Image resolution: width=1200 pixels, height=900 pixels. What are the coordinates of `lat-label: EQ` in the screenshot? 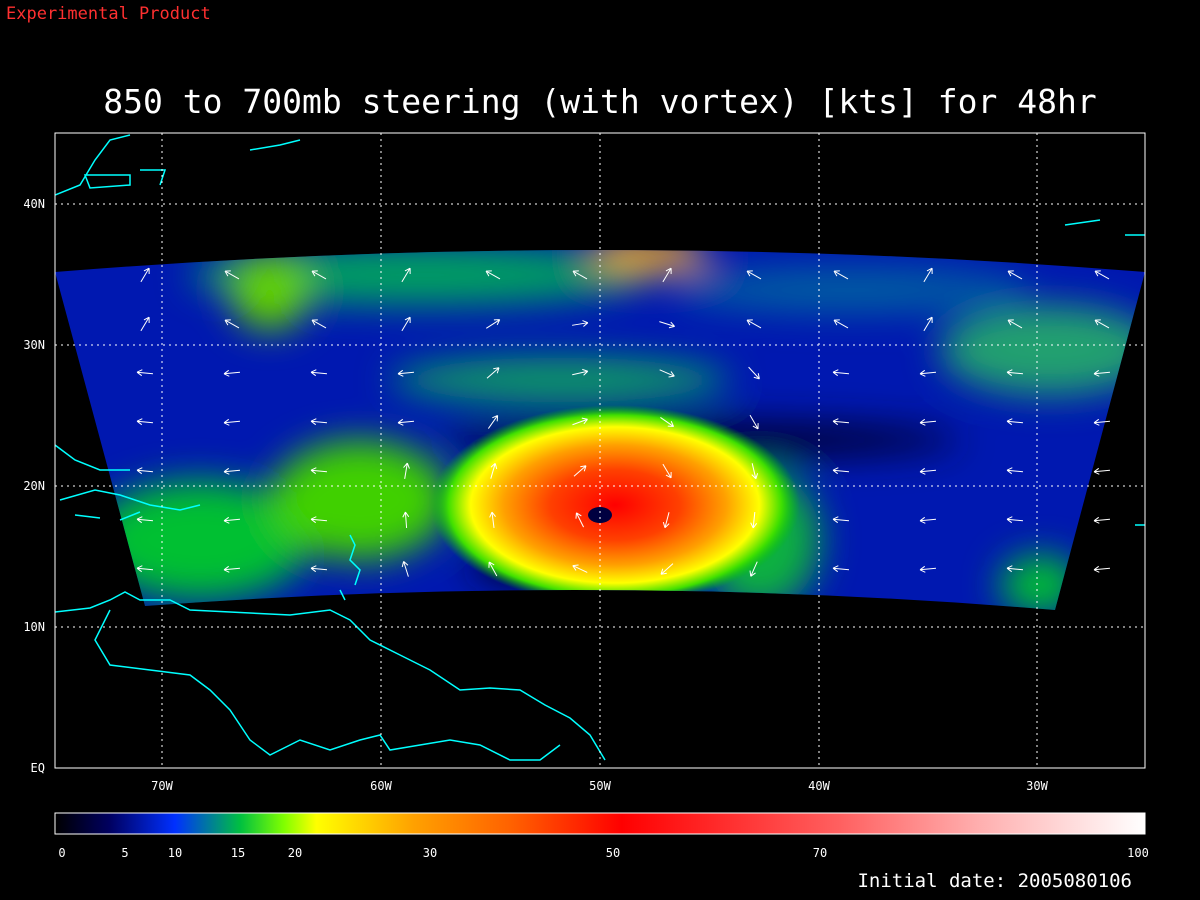 It's located at (38, 768).